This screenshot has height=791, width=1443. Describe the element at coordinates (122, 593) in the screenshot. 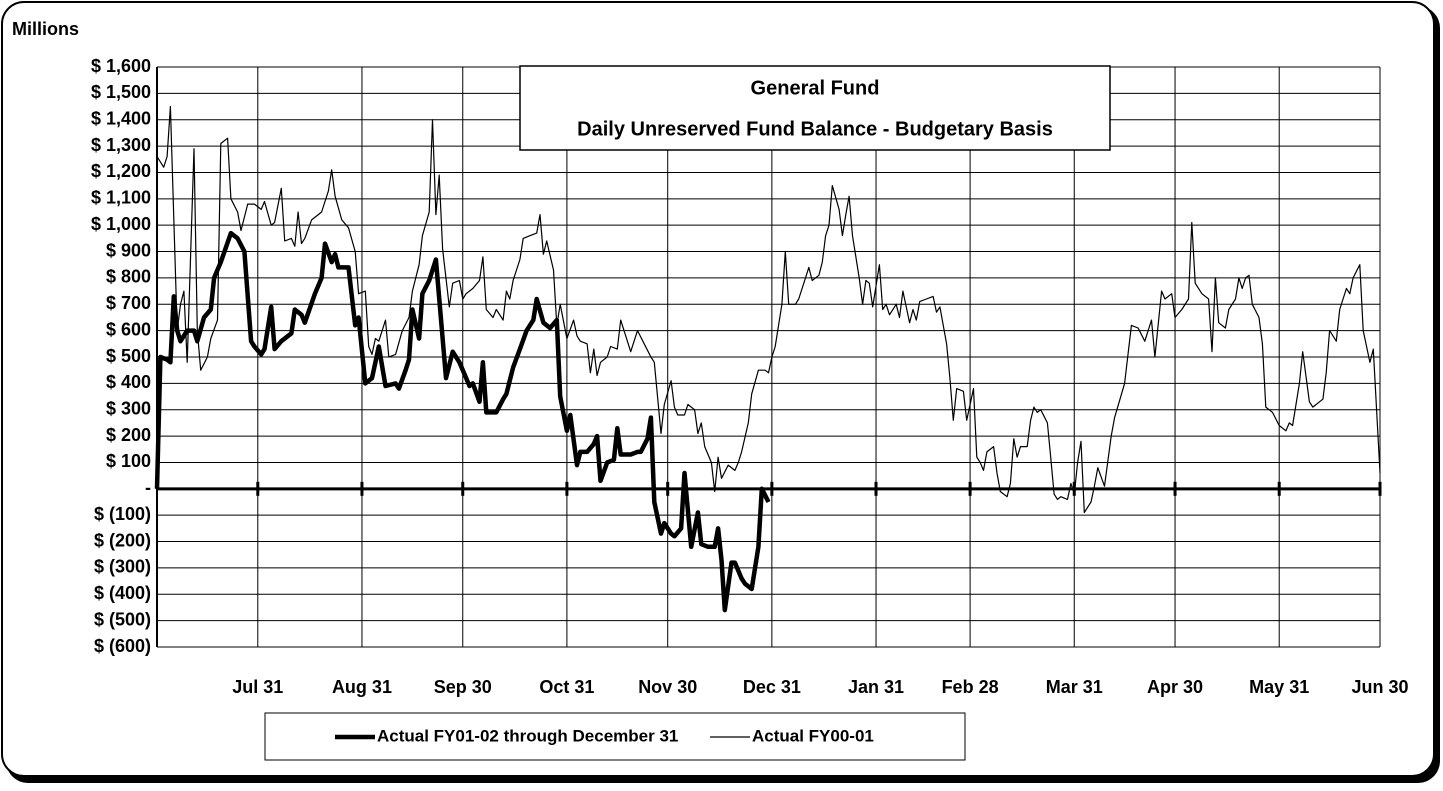

I see `y-tick-label: $ (400)` at that location.